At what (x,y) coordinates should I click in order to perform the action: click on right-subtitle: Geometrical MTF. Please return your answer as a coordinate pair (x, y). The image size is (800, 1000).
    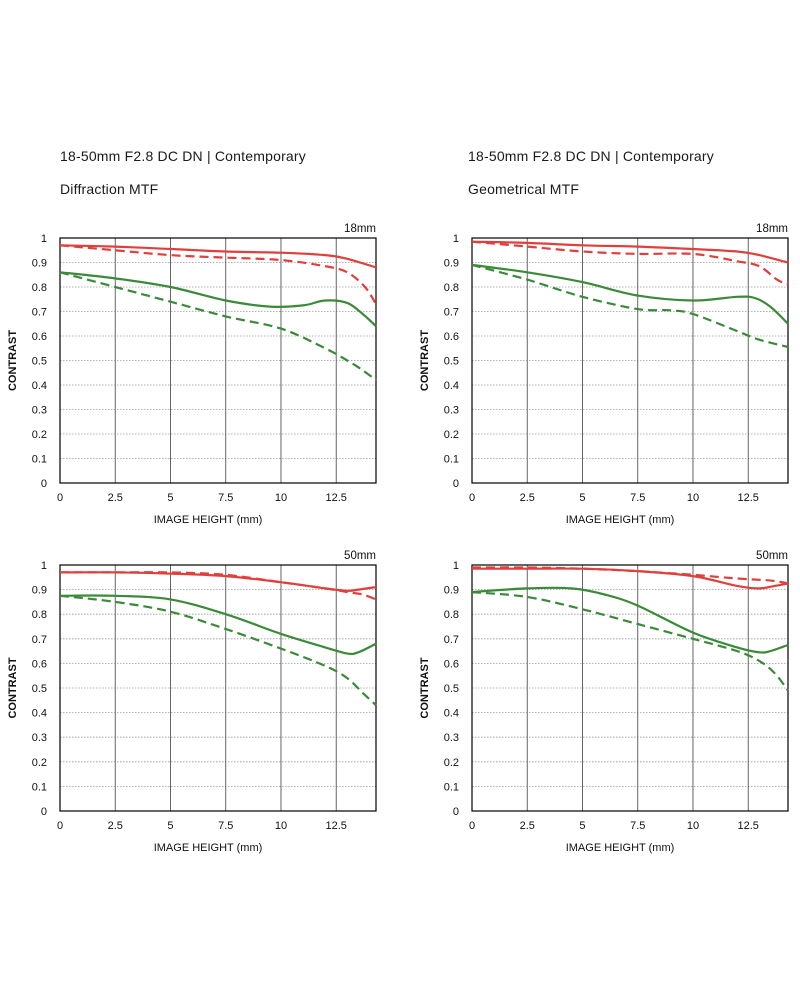
    Looking at the image, I should click on (524, 189).